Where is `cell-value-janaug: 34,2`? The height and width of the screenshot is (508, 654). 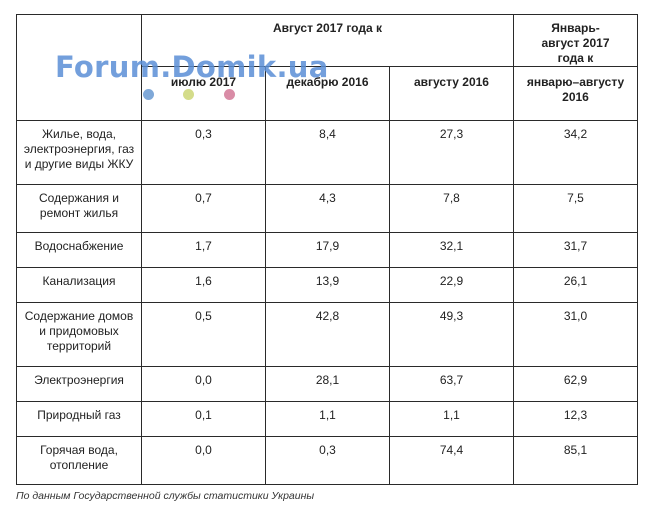
cell-value-janaug: 34,2 is located at coordinates (575, 152).